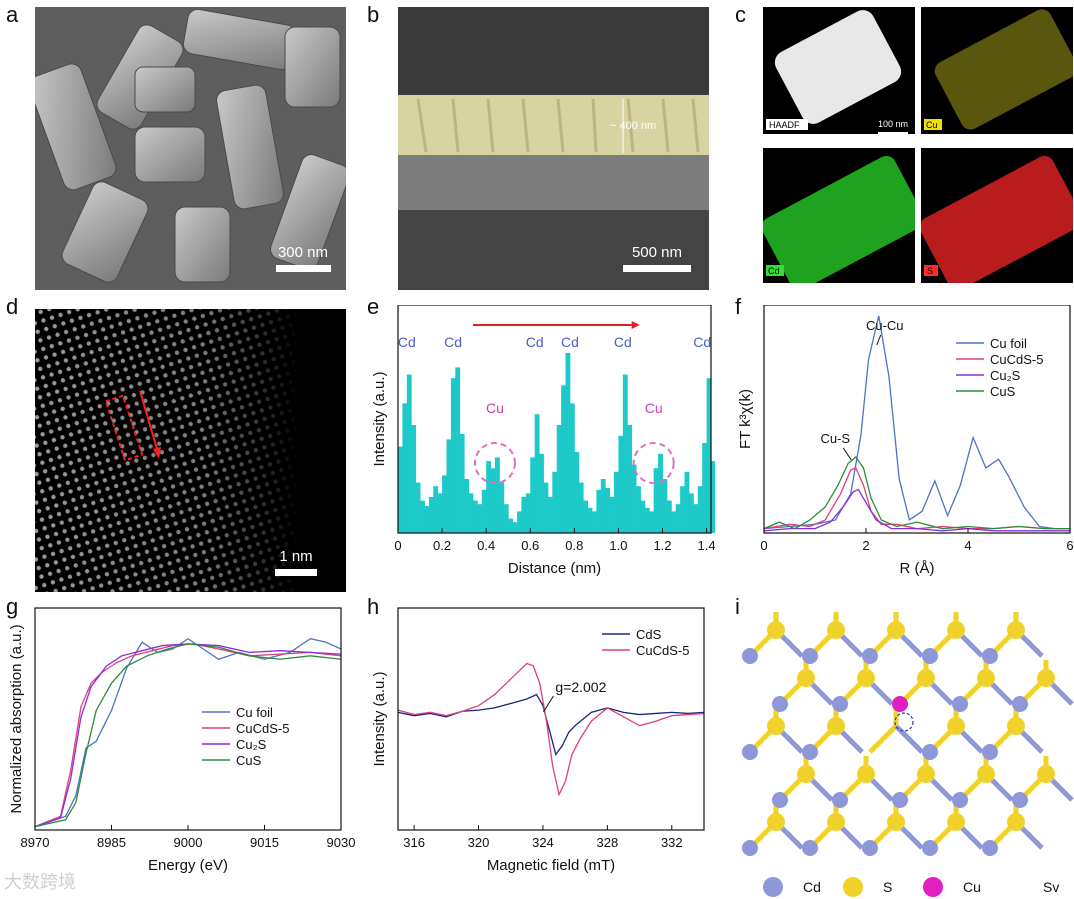  What do you see at coordinates (12, 14) in the screenshot?
I see `panel-label-a: a` at bounding box center [12, 14].